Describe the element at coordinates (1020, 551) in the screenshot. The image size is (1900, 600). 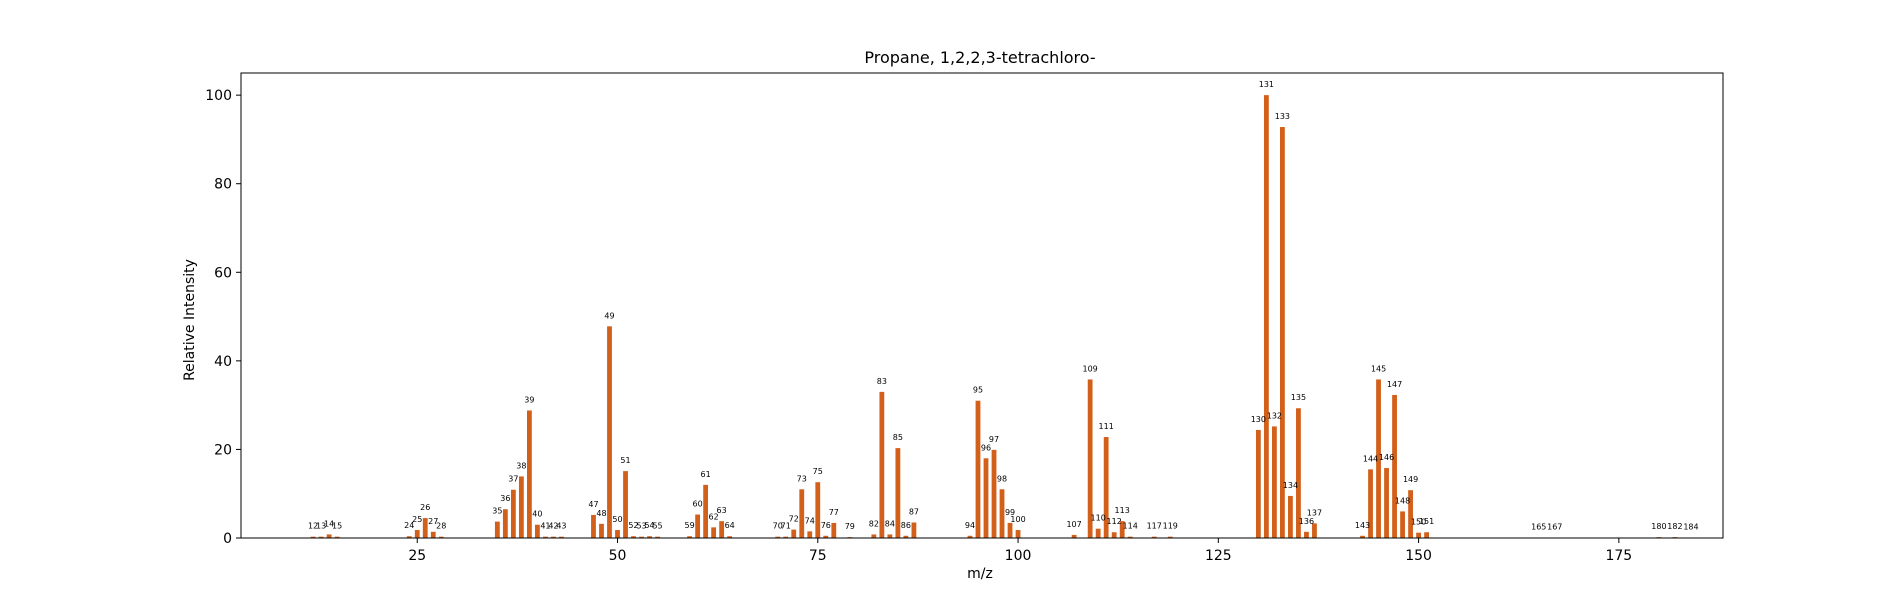
I see `x-axis: 25 50 75 100 125 150 175` at that location.